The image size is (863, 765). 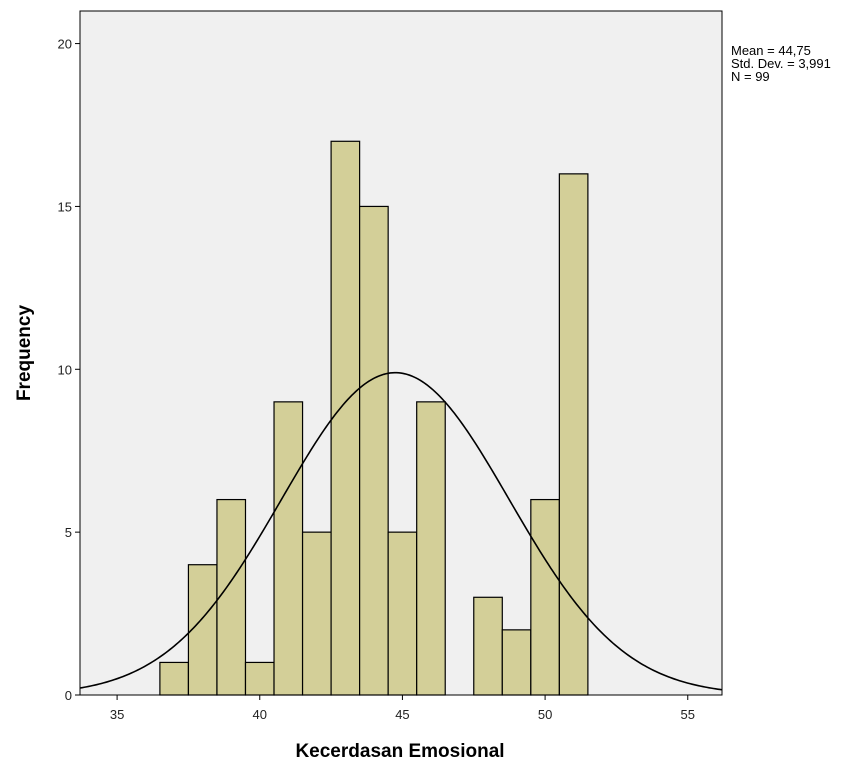 I want to click on x-axis-title: Kecerdasan Emosional, so click(x=399, y=751).